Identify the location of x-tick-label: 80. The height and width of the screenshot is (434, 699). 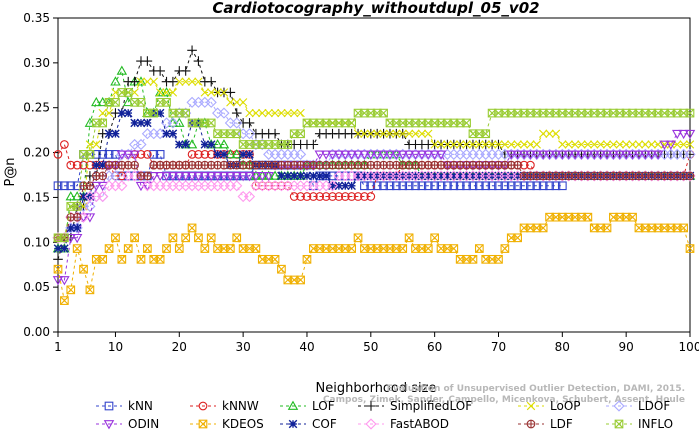
(562, 347).